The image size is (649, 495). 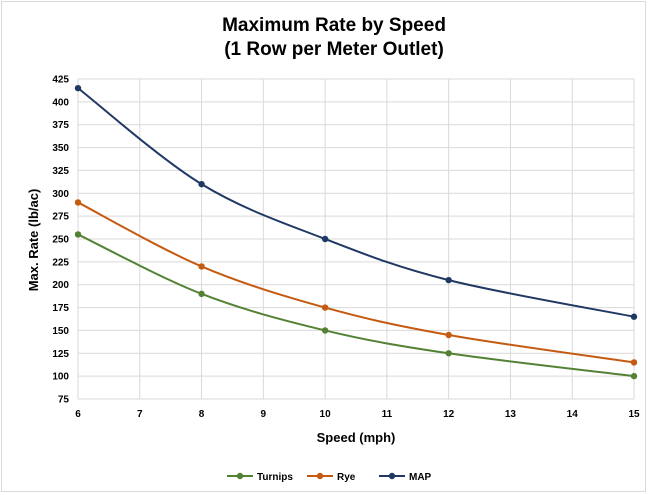 I want to click on y-axis-title: Max. Rate (lb/ac), so click(x=33, y=240).